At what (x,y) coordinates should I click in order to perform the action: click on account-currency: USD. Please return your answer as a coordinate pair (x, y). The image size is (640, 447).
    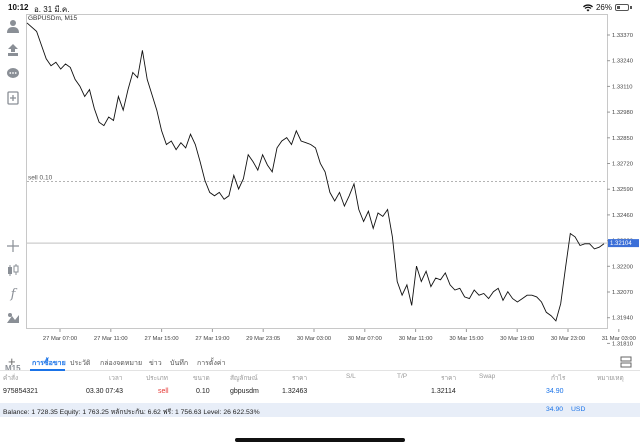
    Looking at the image, I should click on (578, 409).